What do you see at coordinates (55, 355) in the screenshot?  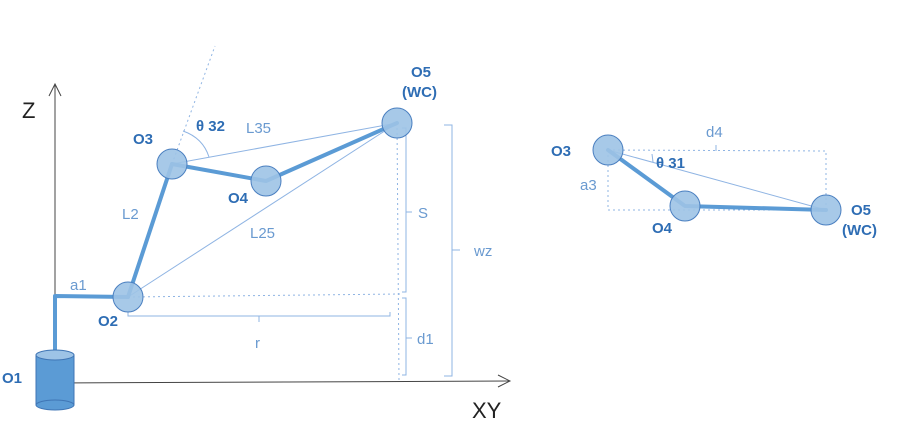 I see `base-cylinder-top` at bounding box center [55, 355].